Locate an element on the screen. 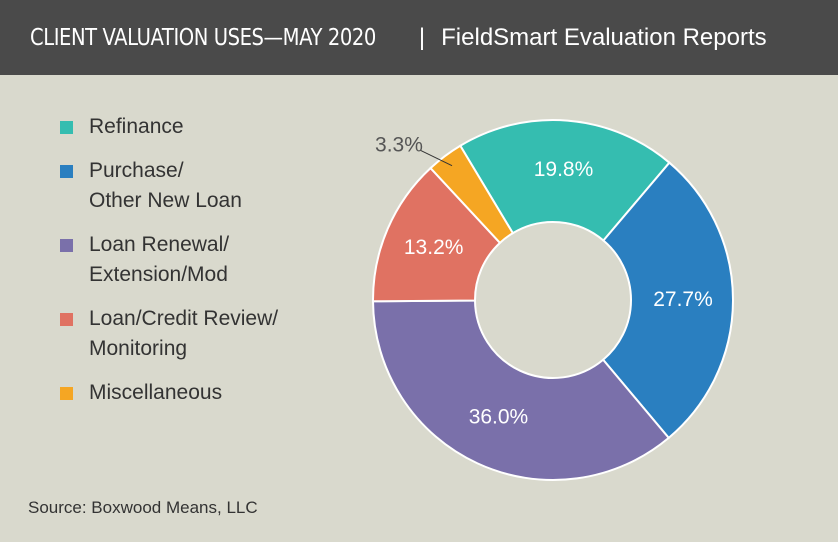 The width and height of the screenshot is (838, 542). source: Source: Boxwood Means, LLC is located at coordinates (143, 507).